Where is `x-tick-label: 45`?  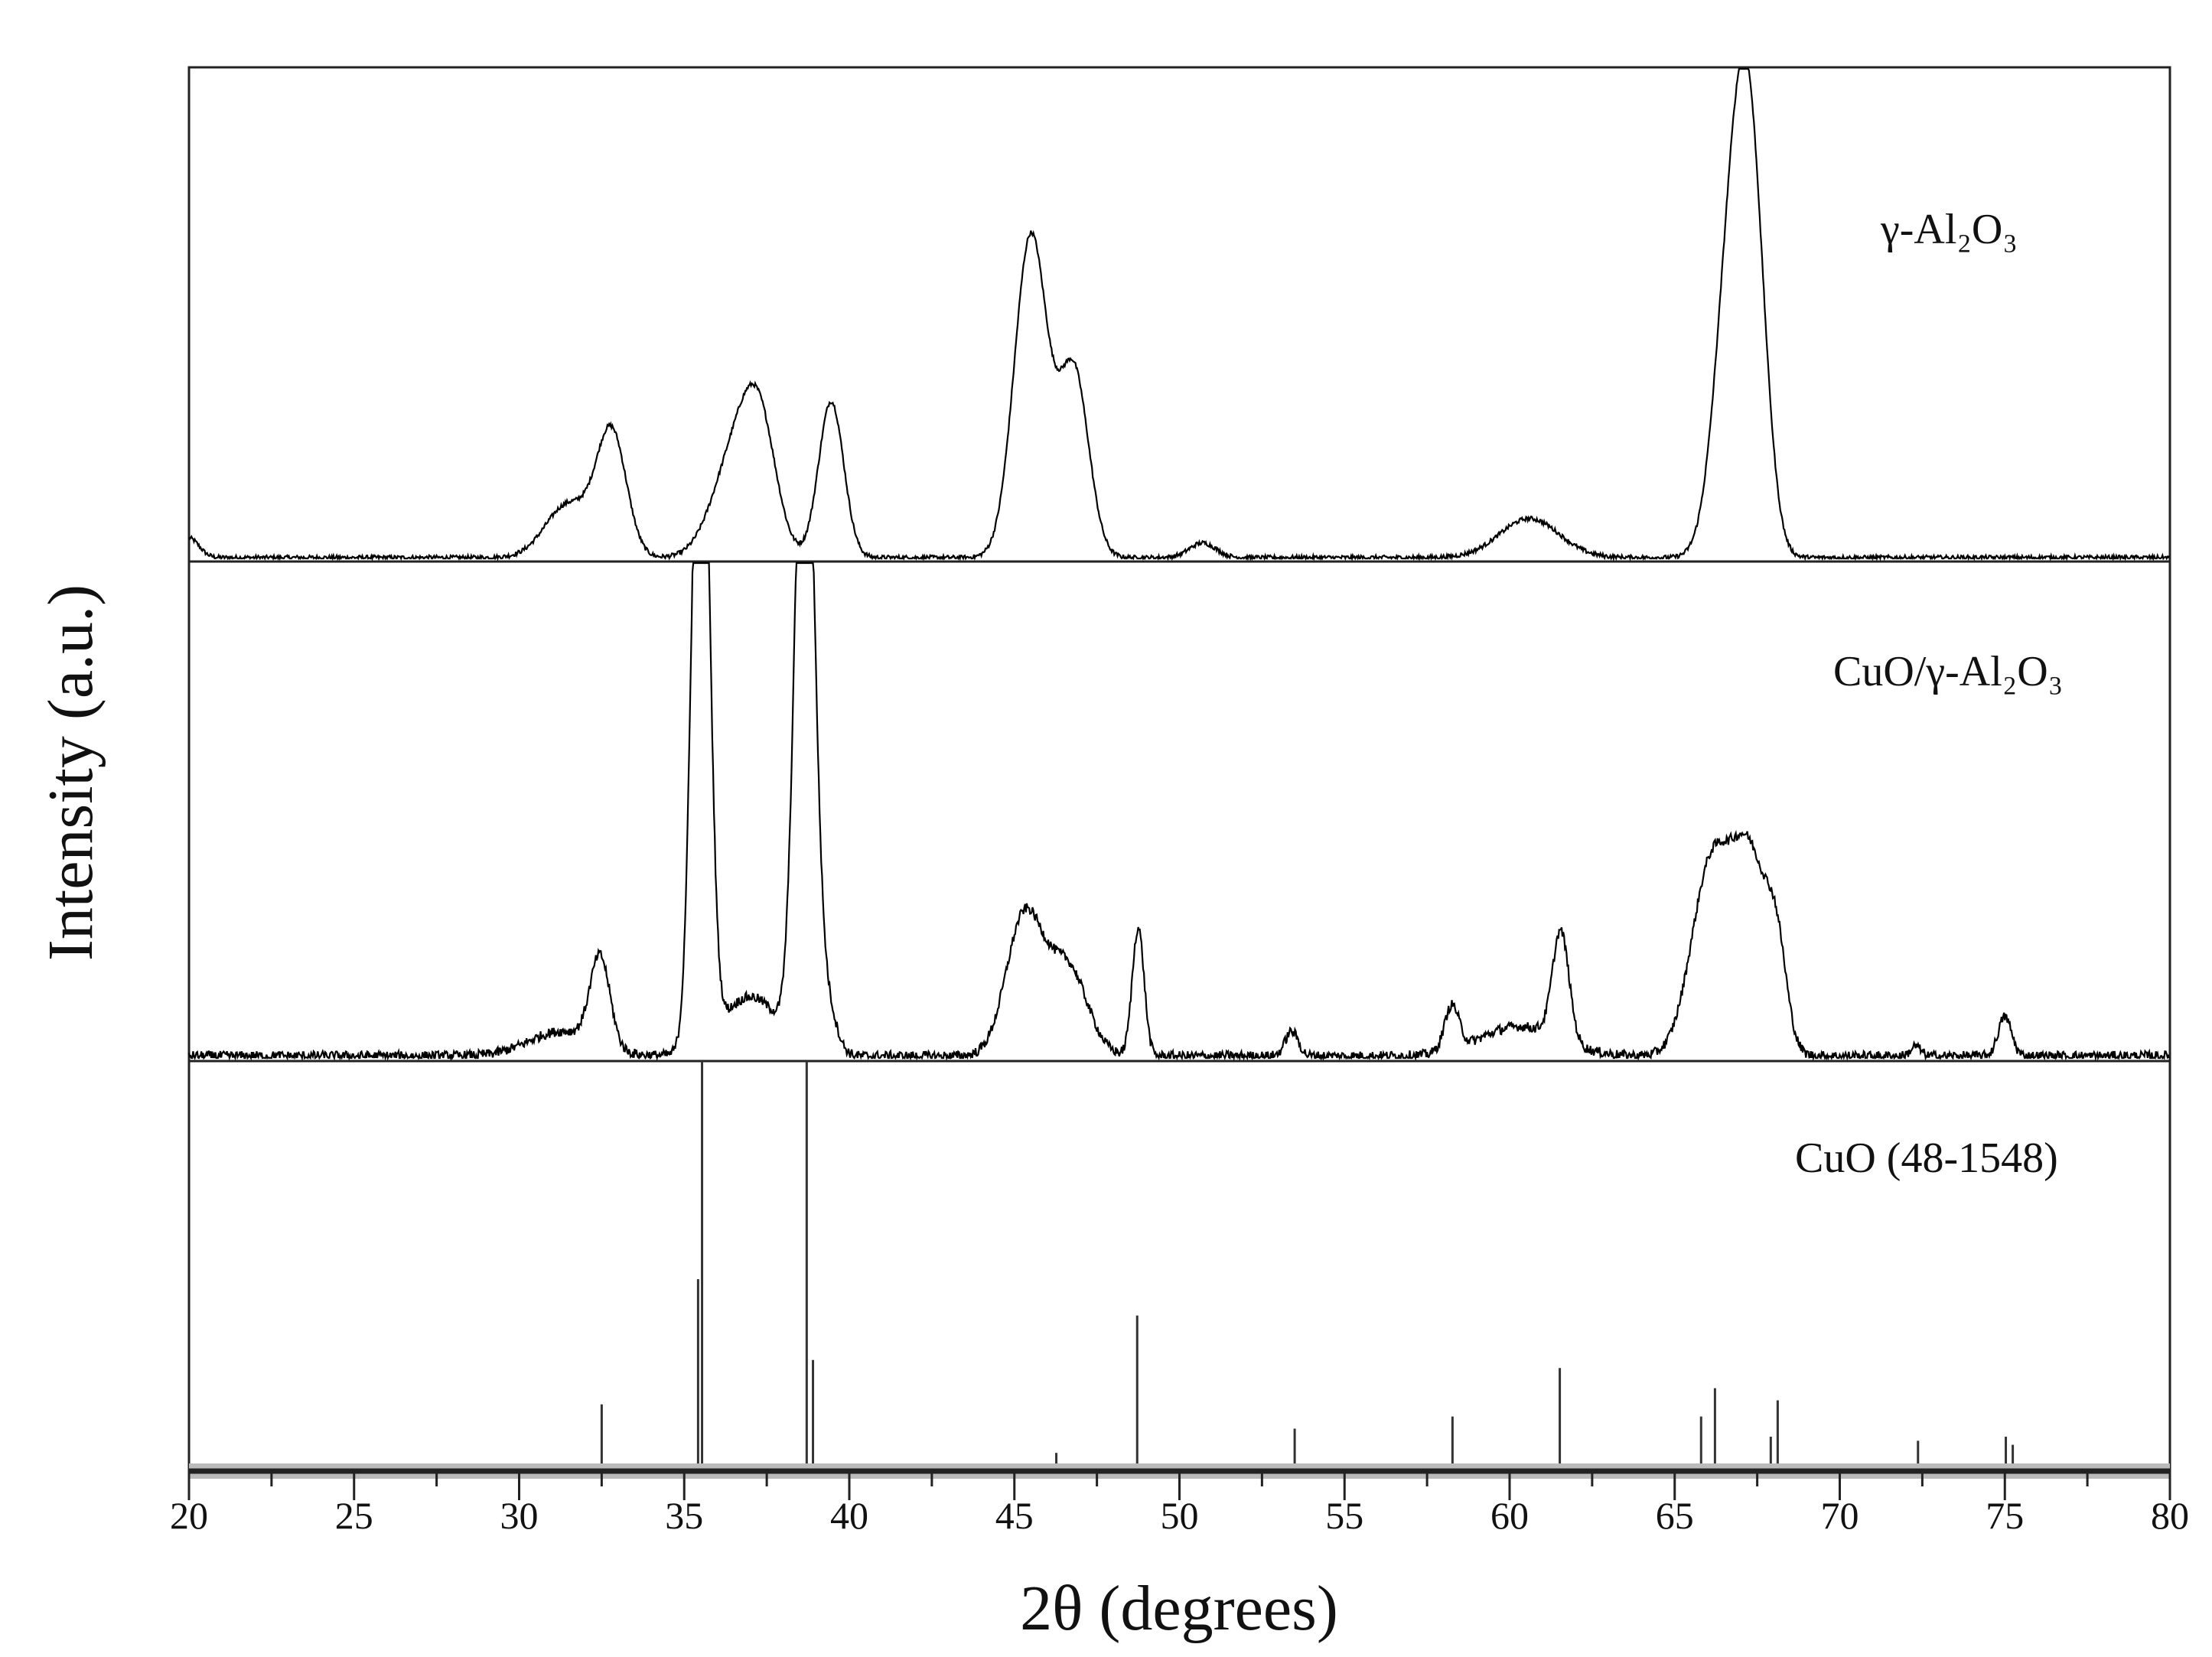
x-tick-label: 45 is located at coordinates (1015, 1515).